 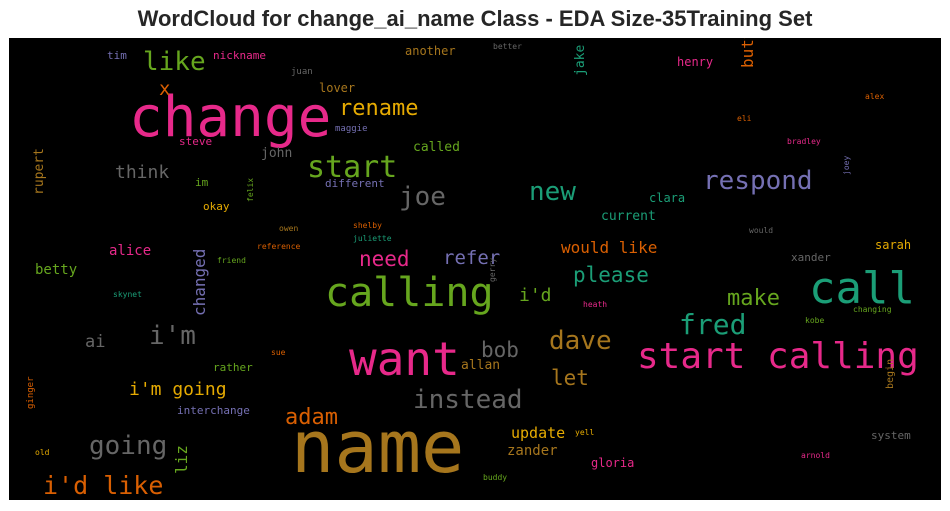 What do you see at coordinates (507, 46) in the screenshot?
I see `word-better: better` at bounding box center [507, 46].